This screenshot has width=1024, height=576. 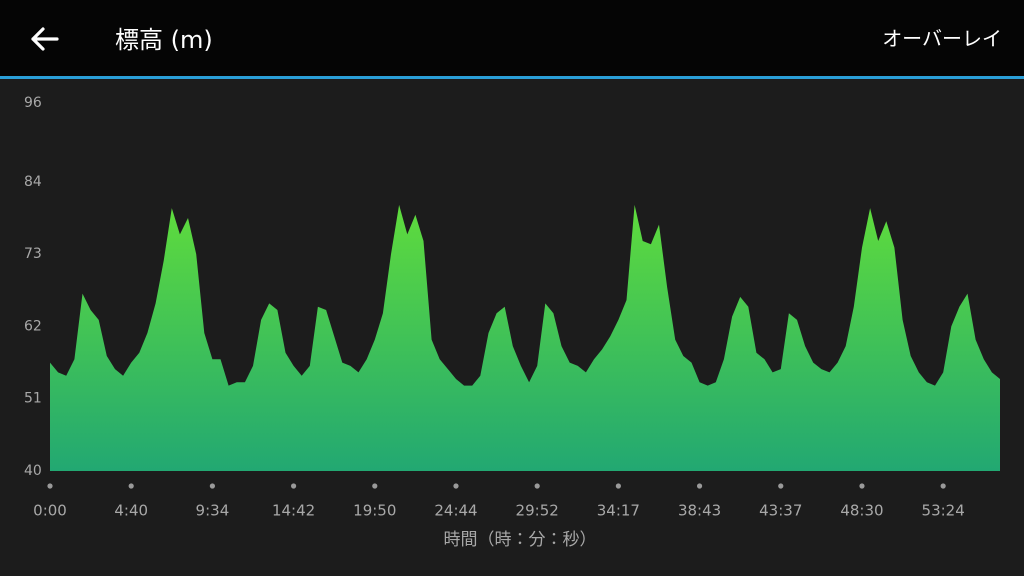 What do you see at coordinates (512, 77) in the screenshot?
I see `toolbar-accent` at bounding box center [512, 77].